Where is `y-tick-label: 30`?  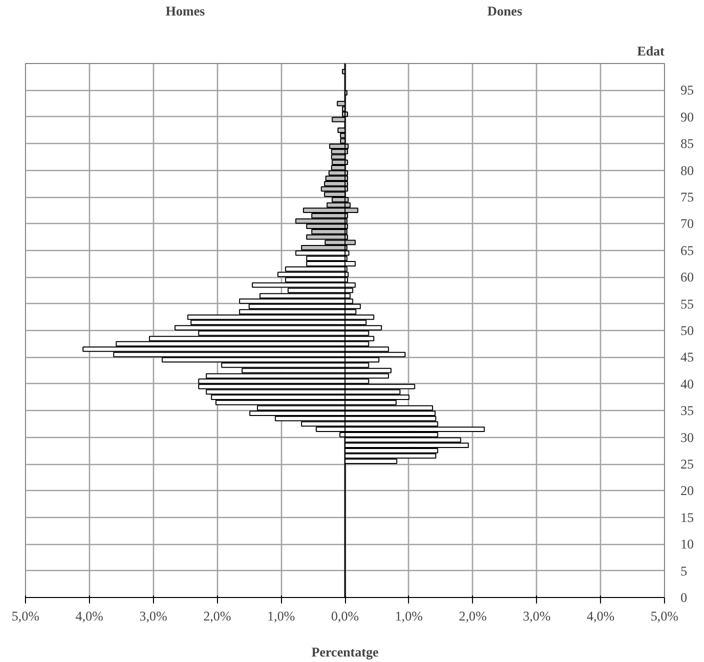
y-tick-label: 30 is located at coordinates (687, 437).